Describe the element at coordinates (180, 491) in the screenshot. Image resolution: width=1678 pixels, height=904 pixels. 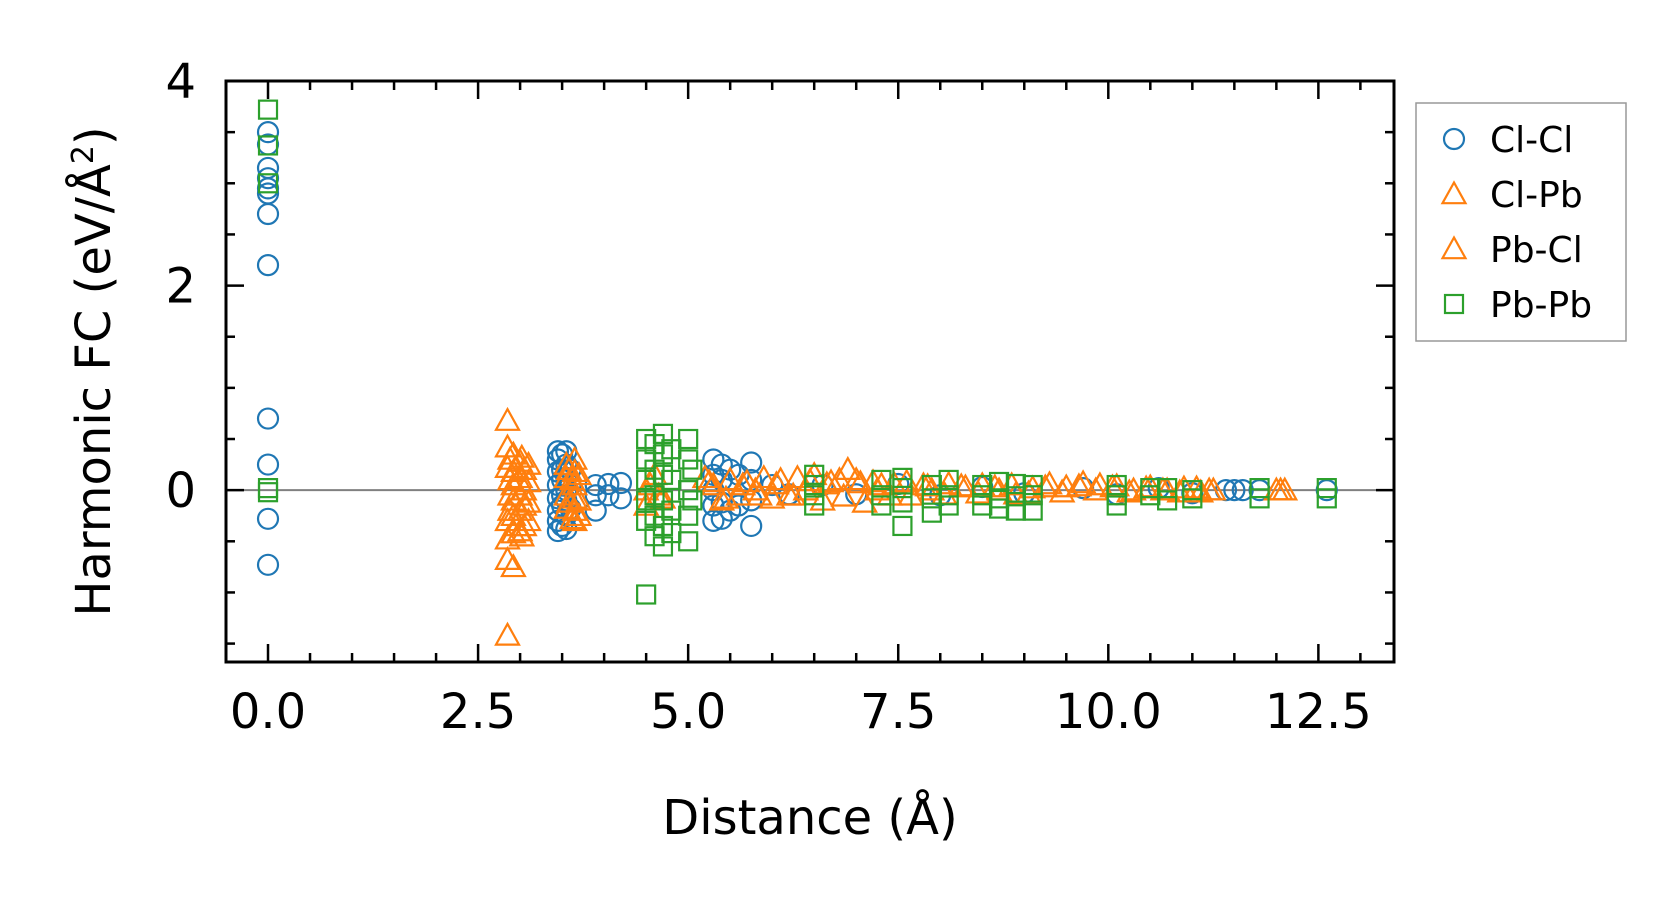
I see `y-tick-label: 0` at that location.